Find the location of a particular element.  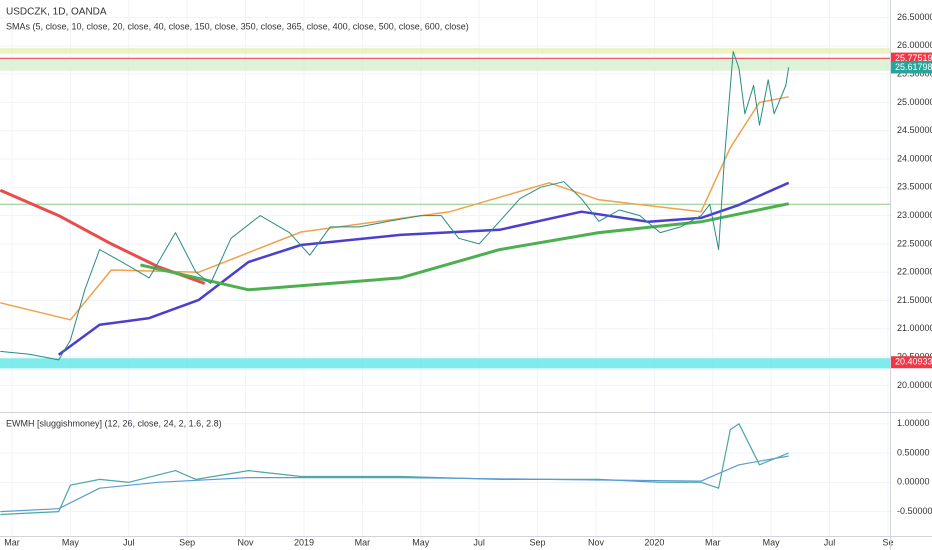

price-badge-label: 20.40933 is located at coordinates (913, 362).